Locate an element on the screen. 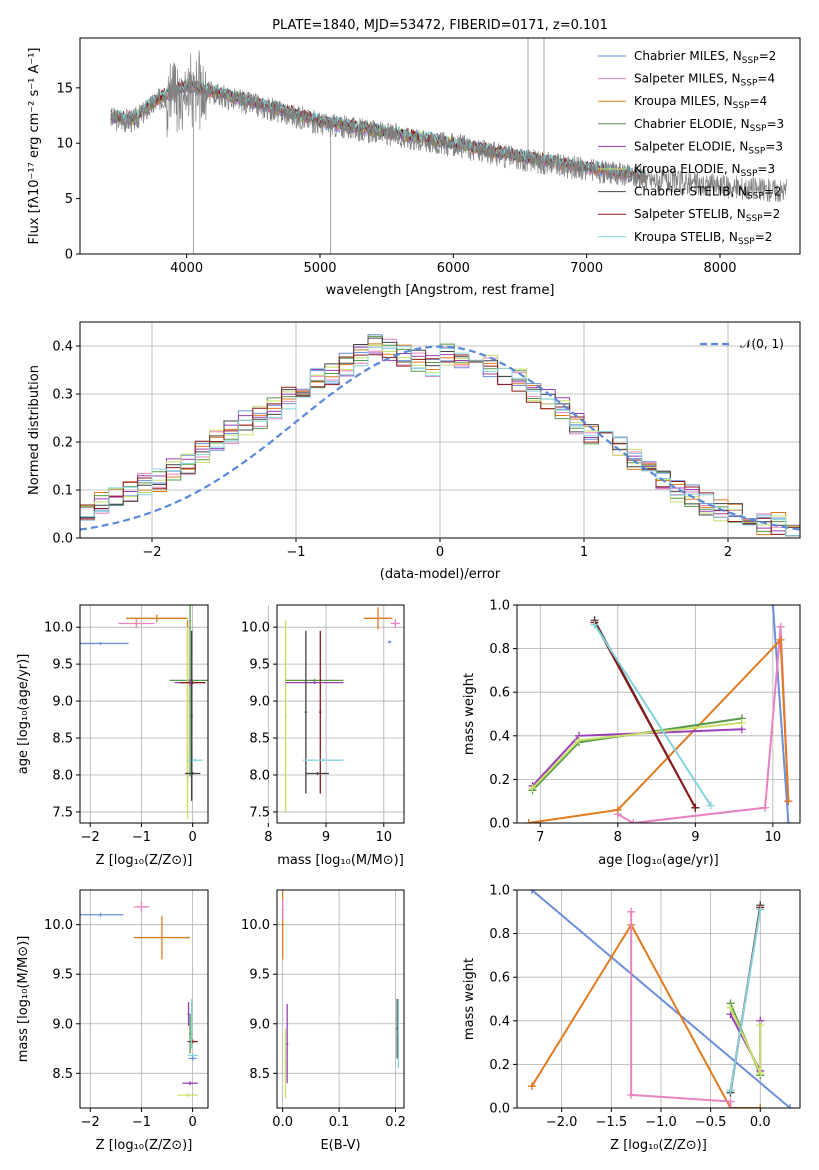  y-tick-label: 1.0 is located at coordinates (499, 891).